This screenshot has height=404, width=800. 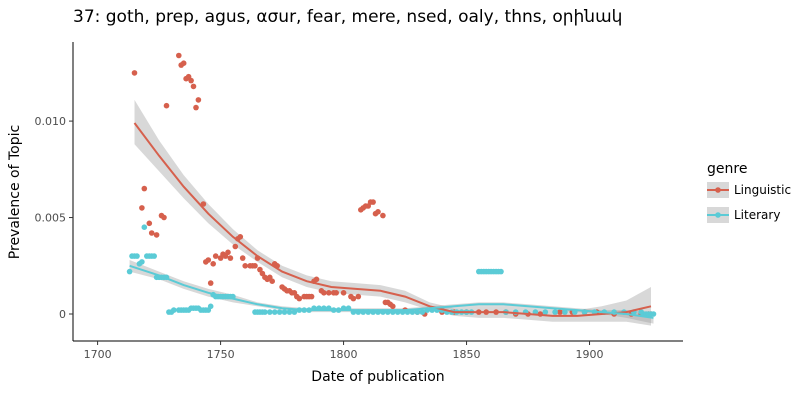 What do you see at coordinates (727, 169) in the screenshot?
I see `legend-title: genre` at bounding box center [727, 169].